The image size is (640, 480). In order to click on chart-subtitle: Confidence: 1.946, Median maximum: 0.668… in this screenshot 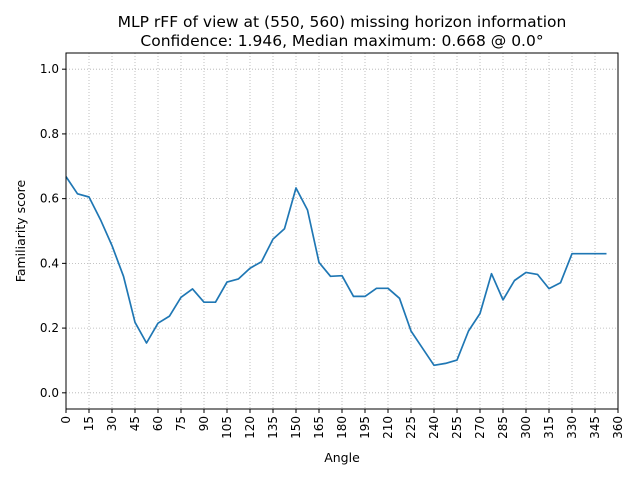, I will do `click(341, 41)`.